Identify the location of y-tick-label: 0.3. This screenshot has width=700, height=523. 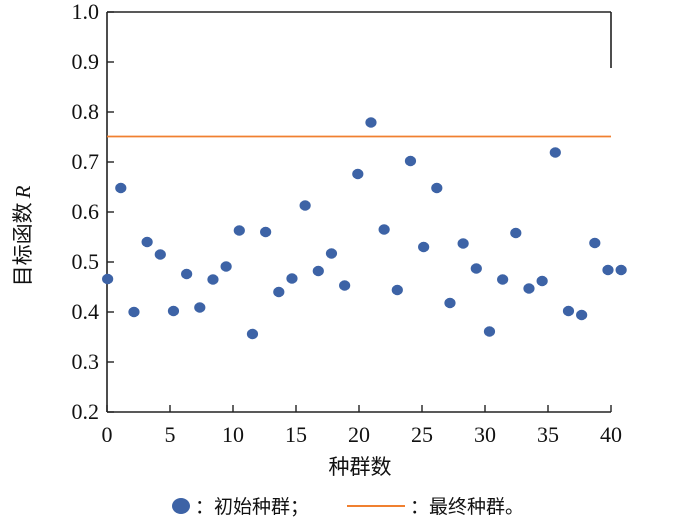
(86, 361).